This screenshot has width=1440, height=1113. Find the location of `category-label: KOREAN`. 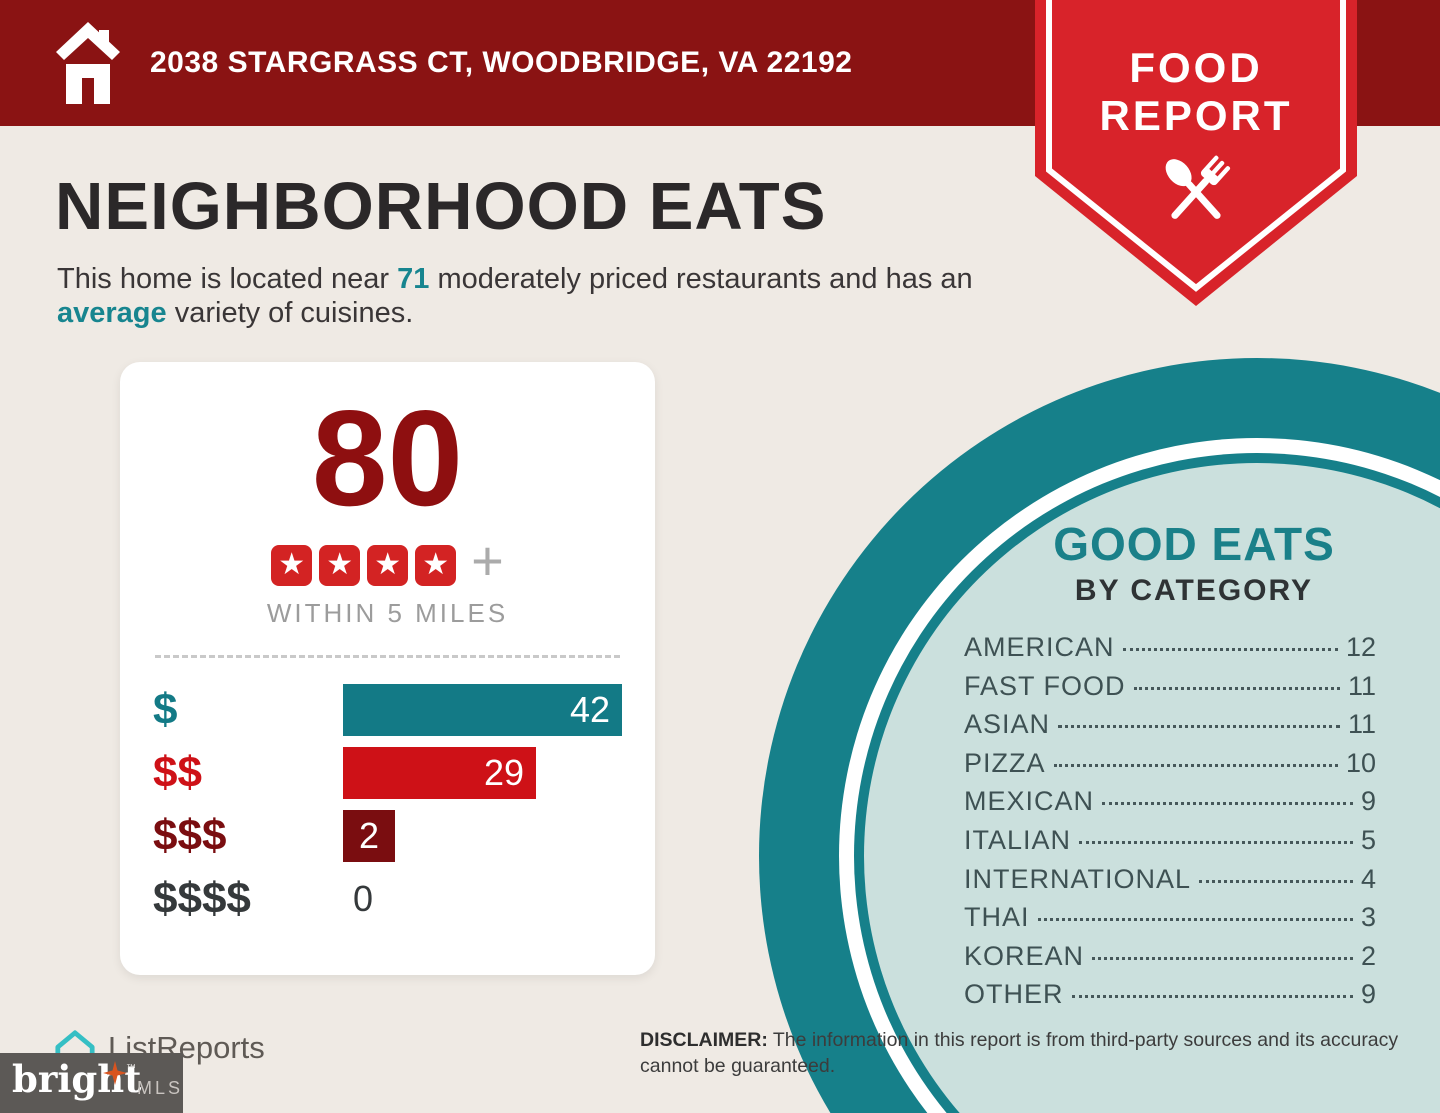

category-label: KOREAN is located at coordinates (1024, 955).